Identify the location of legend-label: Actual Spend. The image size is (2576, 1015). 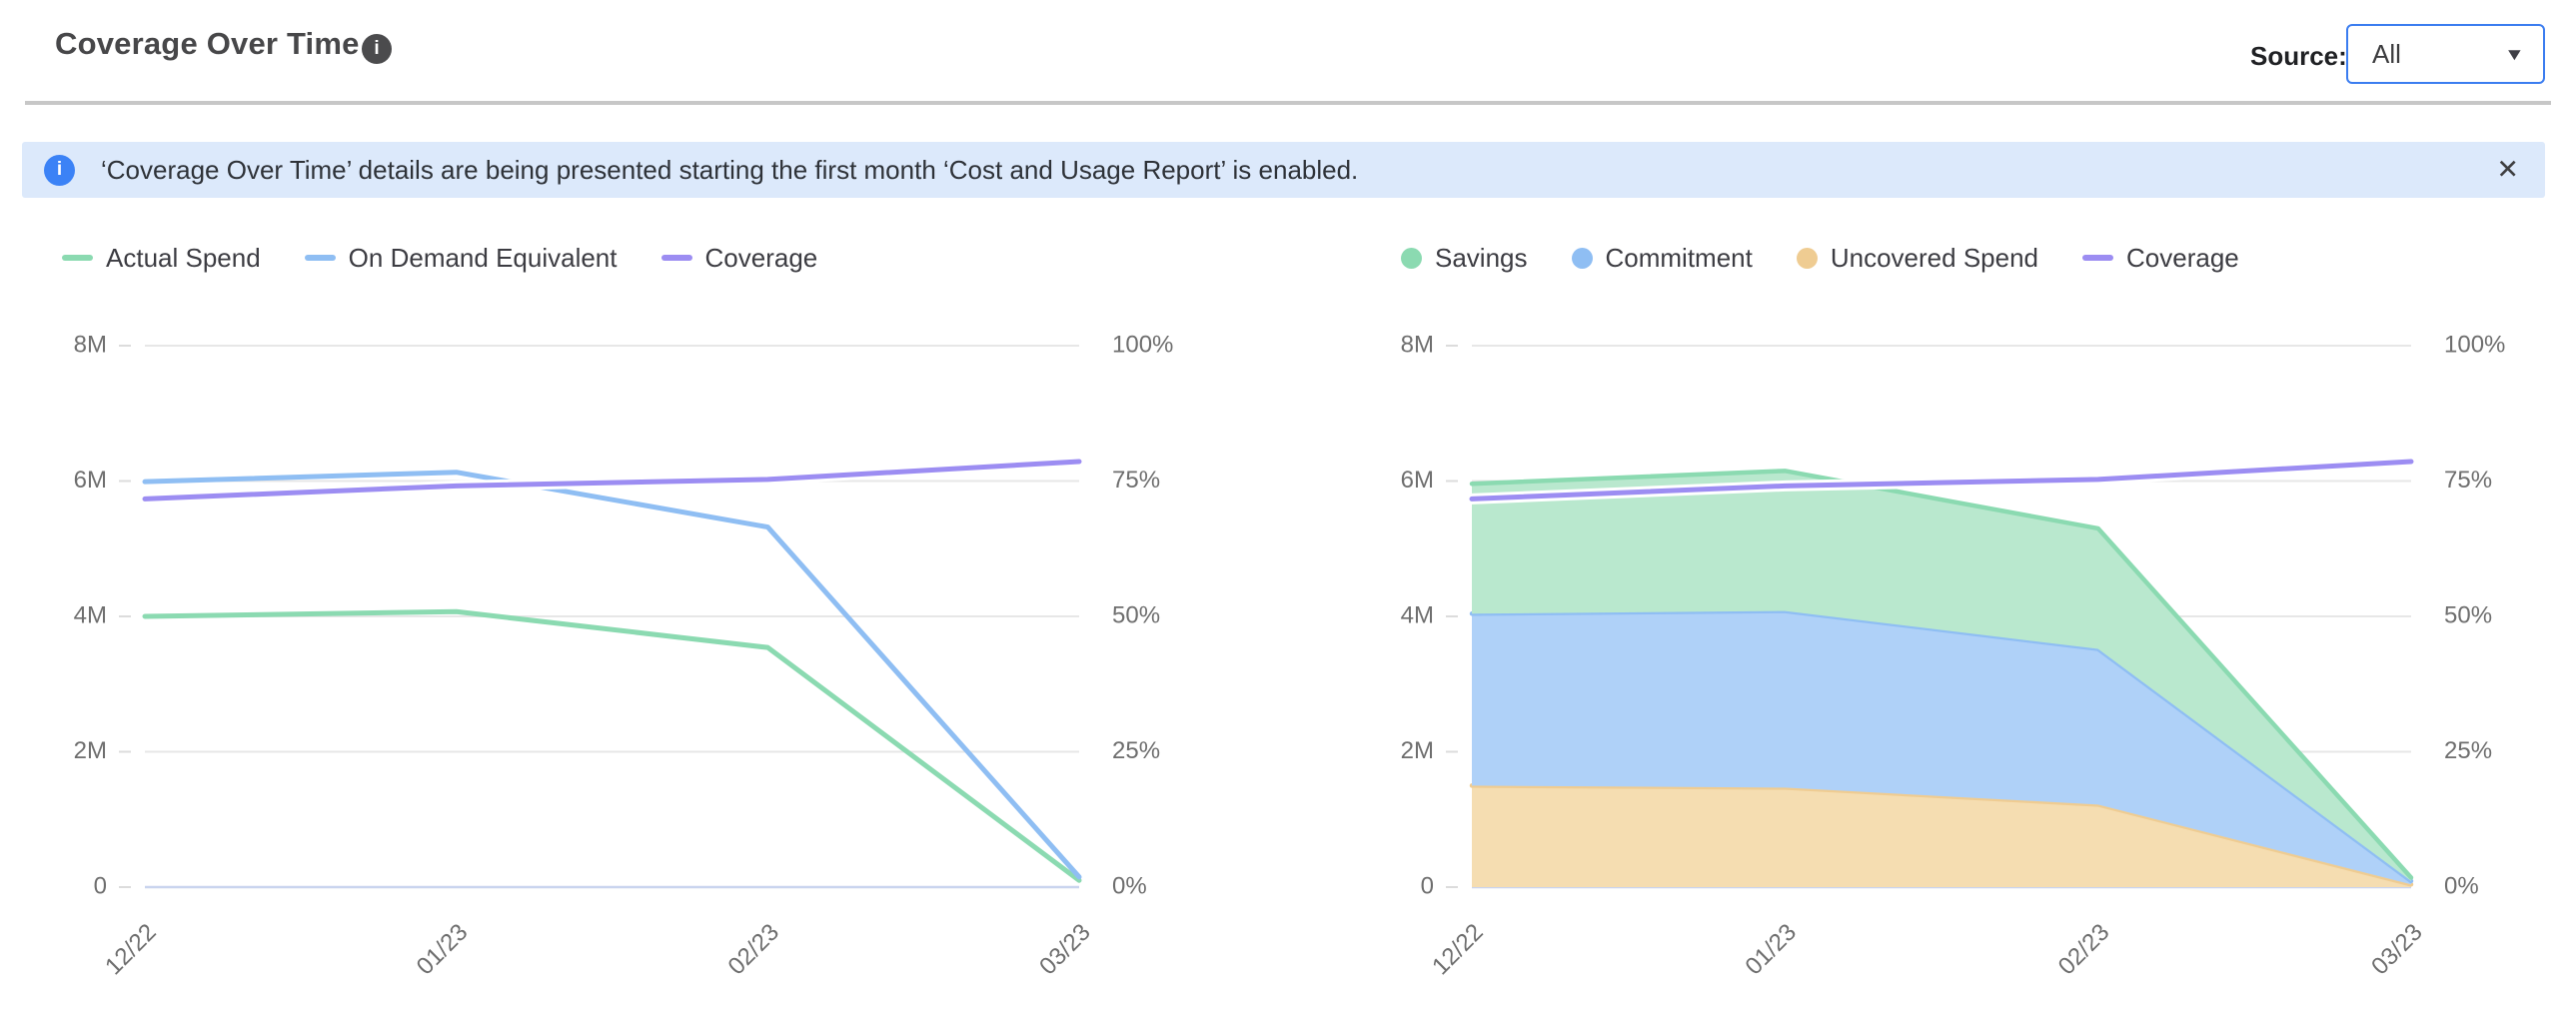
(183, 257).